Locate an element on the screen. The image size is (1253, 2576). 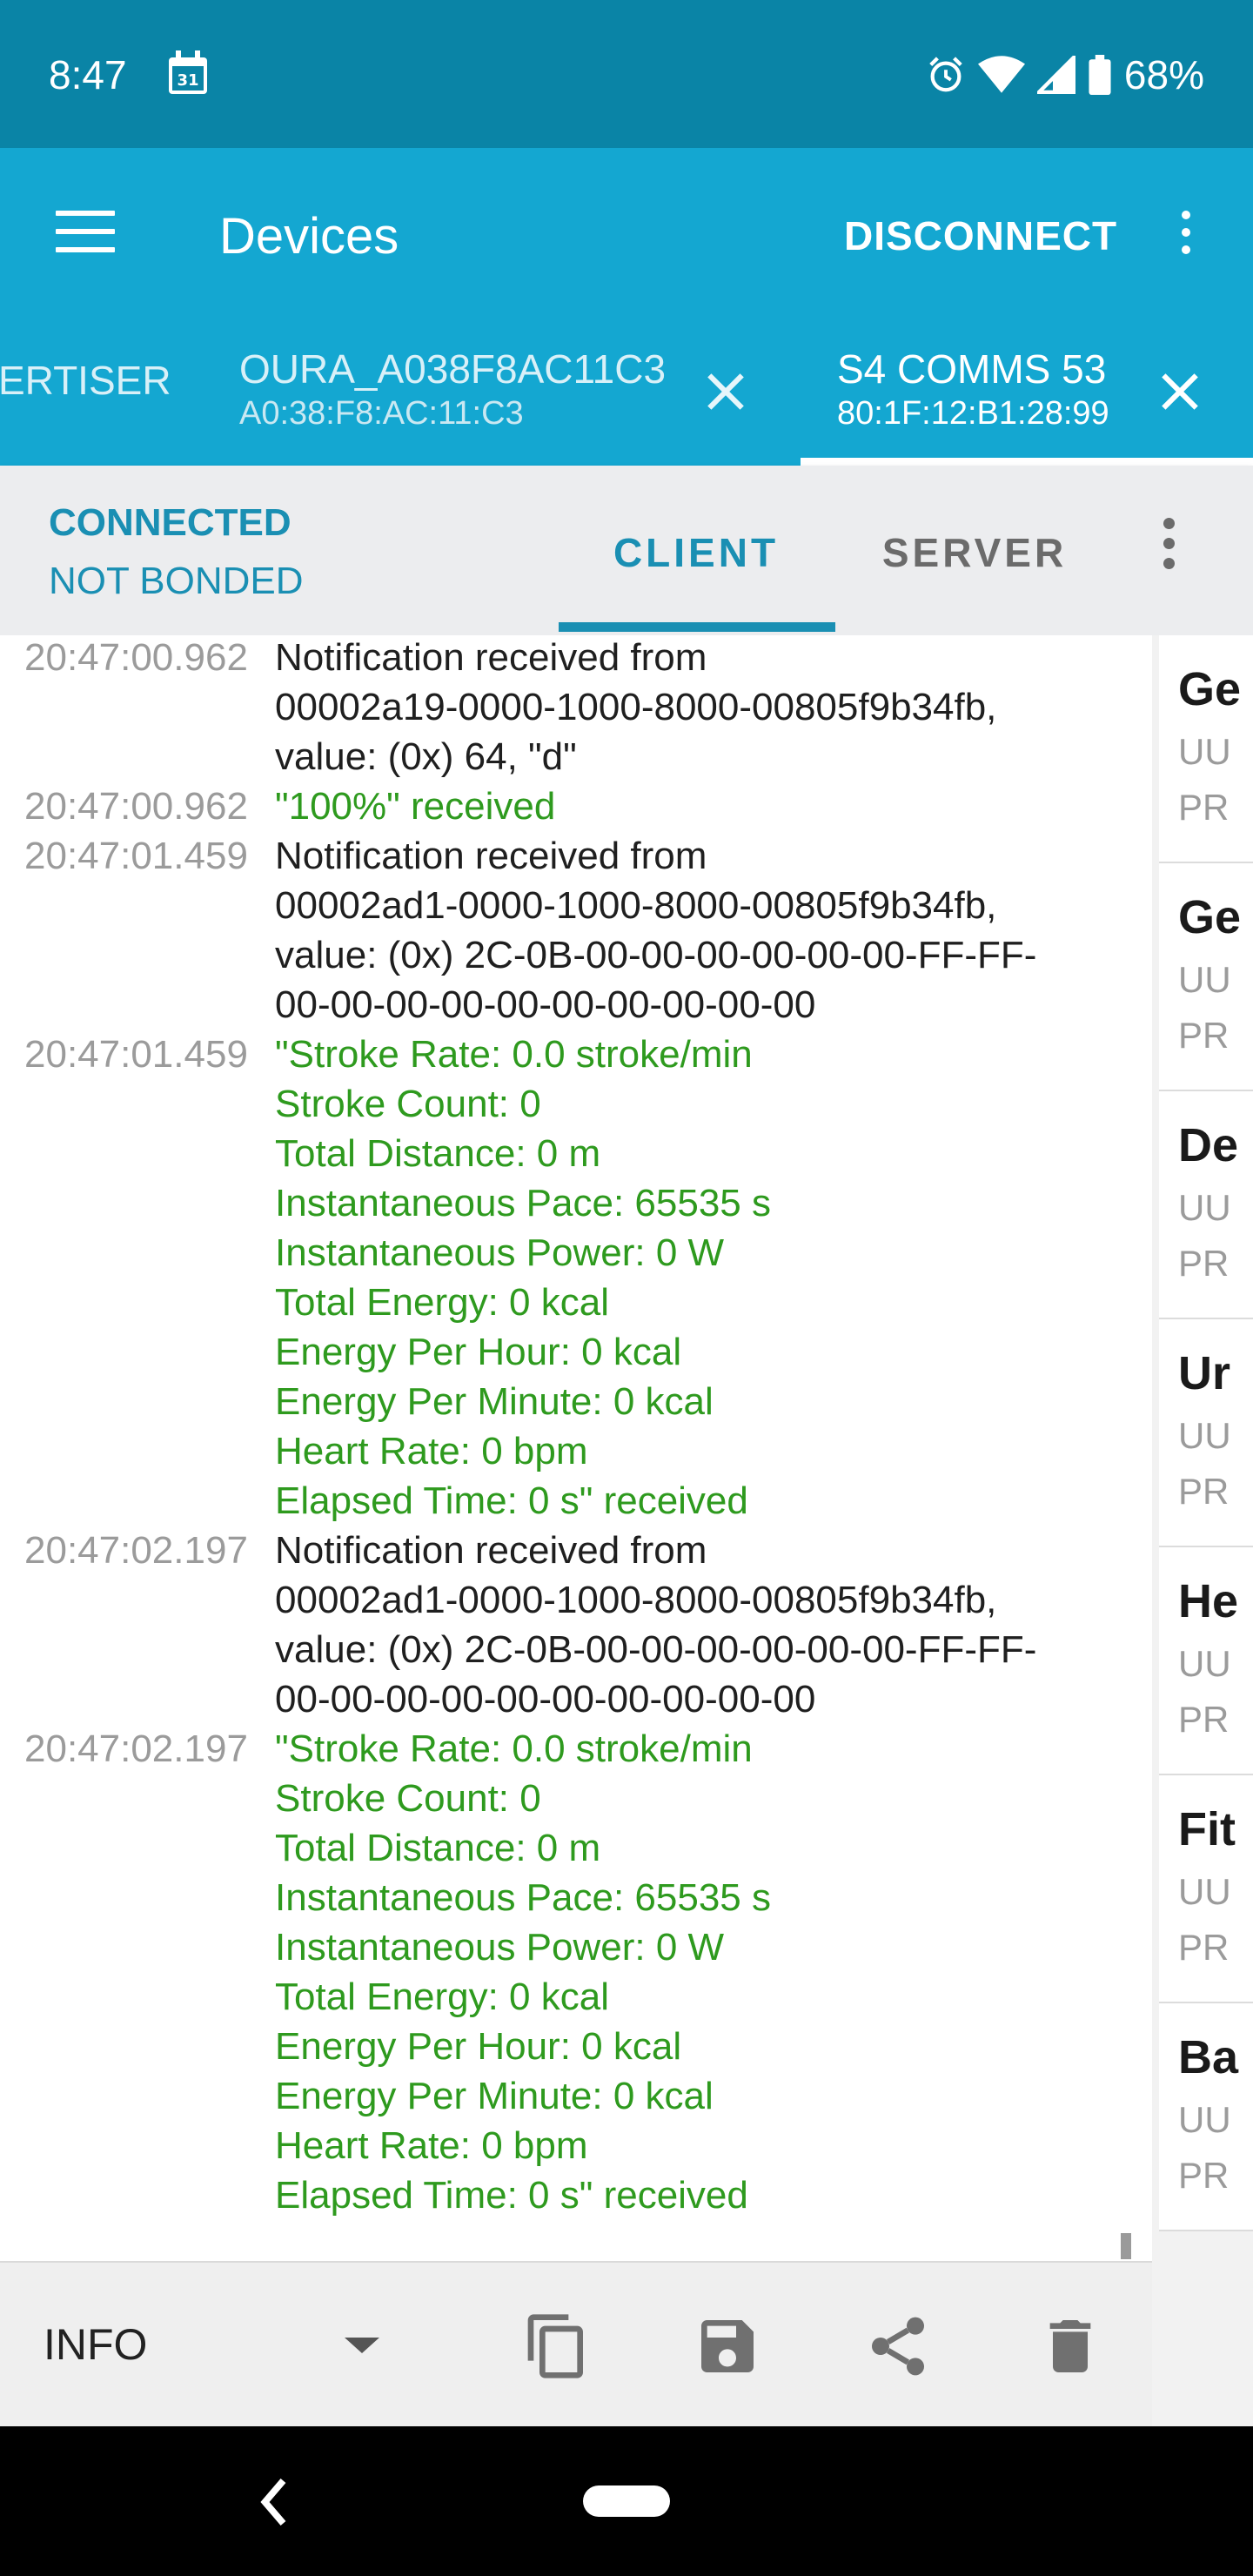
log-scrollbar is located at coordinates (1126, 2246).